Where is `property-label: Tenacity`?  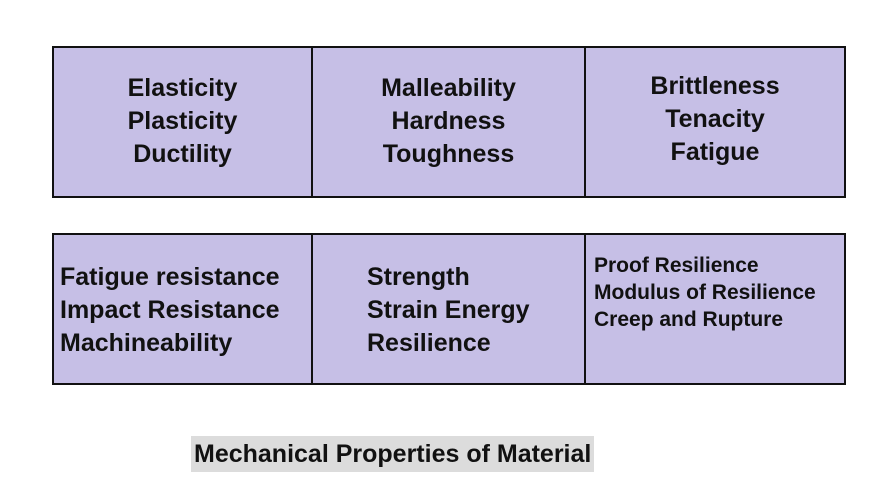 property-label: Tenacity is located at coordinates (715, 119).